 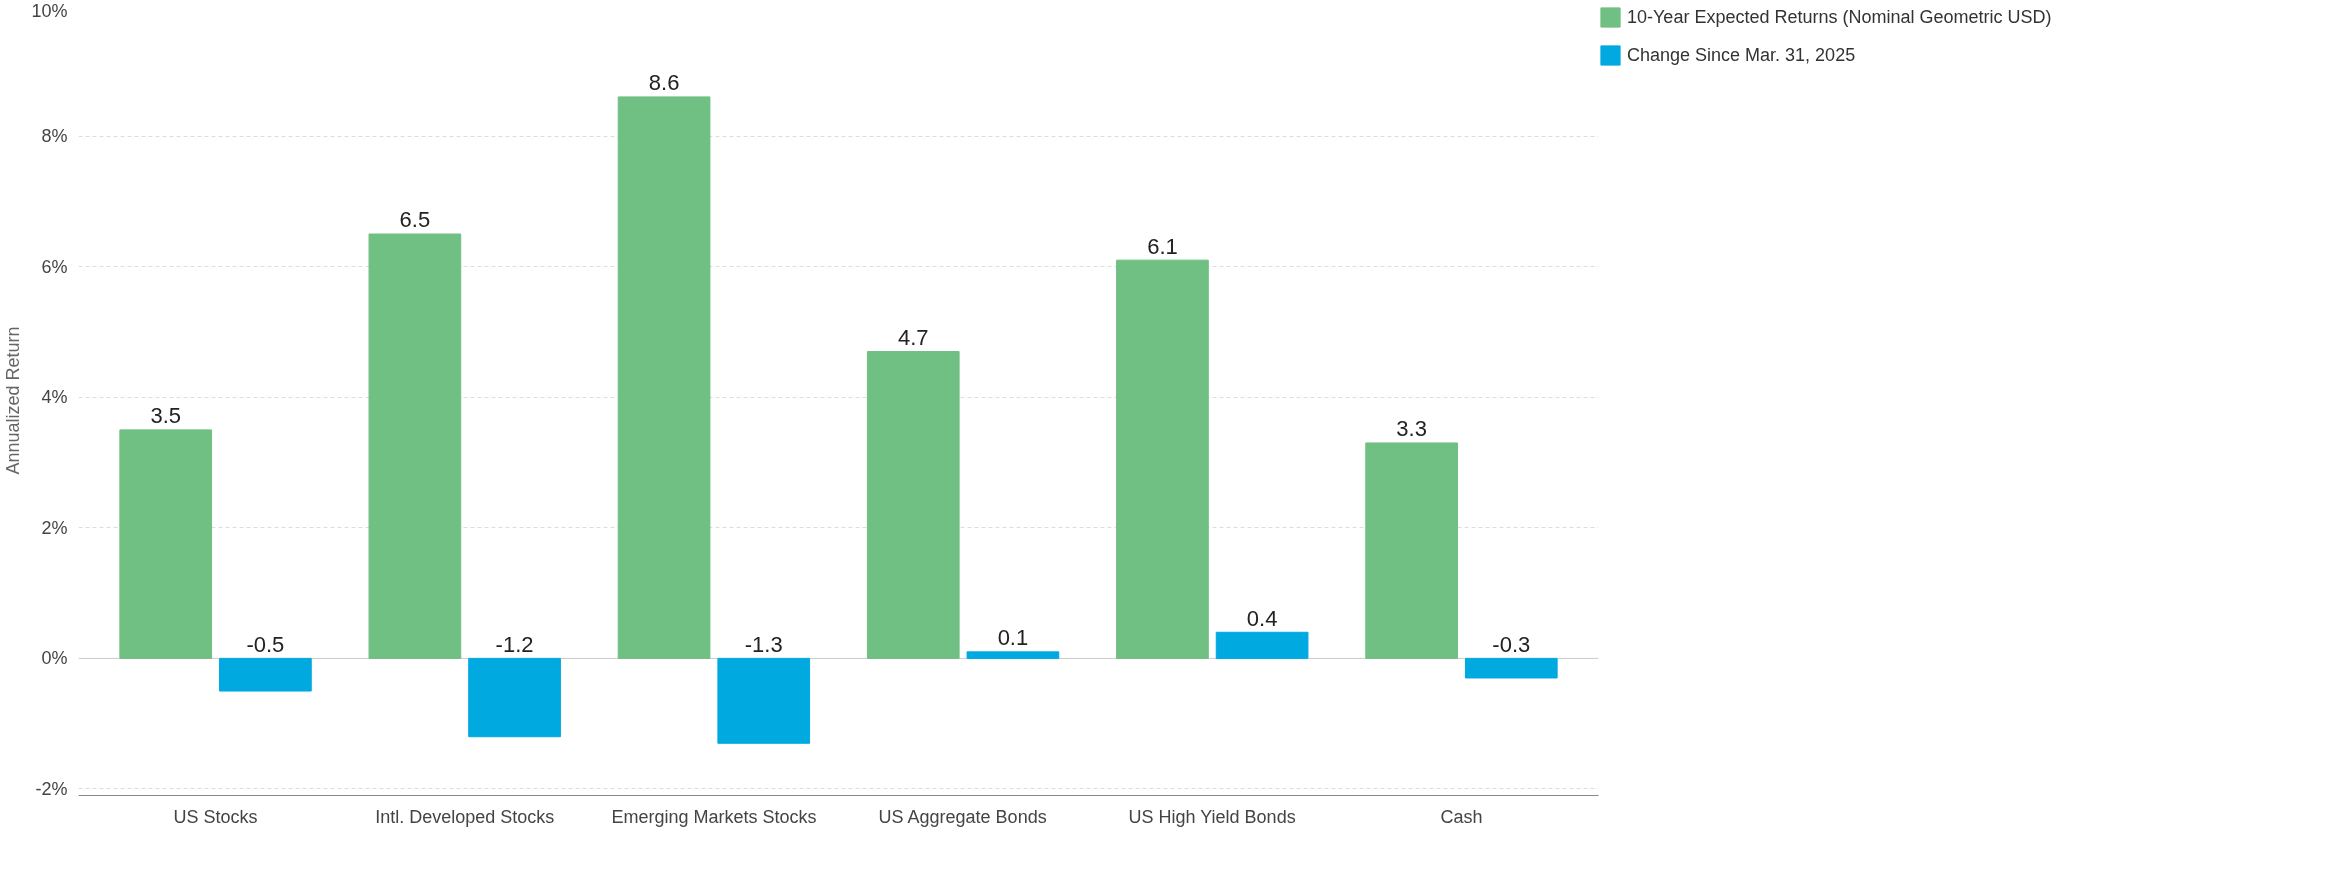 What do you see at coordinates (514, 644) in the screenshot?
I see `data-label: -1.2` at bounding box center [514, 644].